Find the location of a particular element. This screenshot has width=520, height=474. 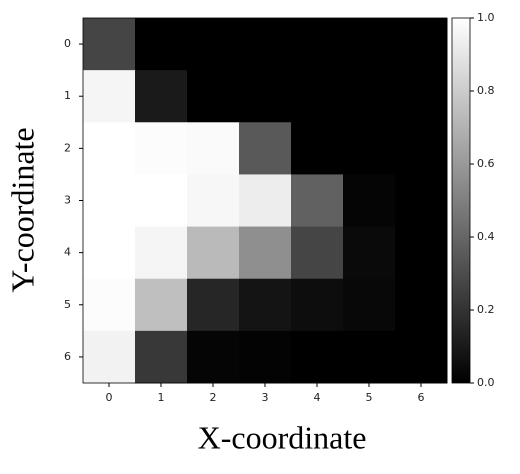

x-tick-label: 5 is located at coordinates (369, 397).